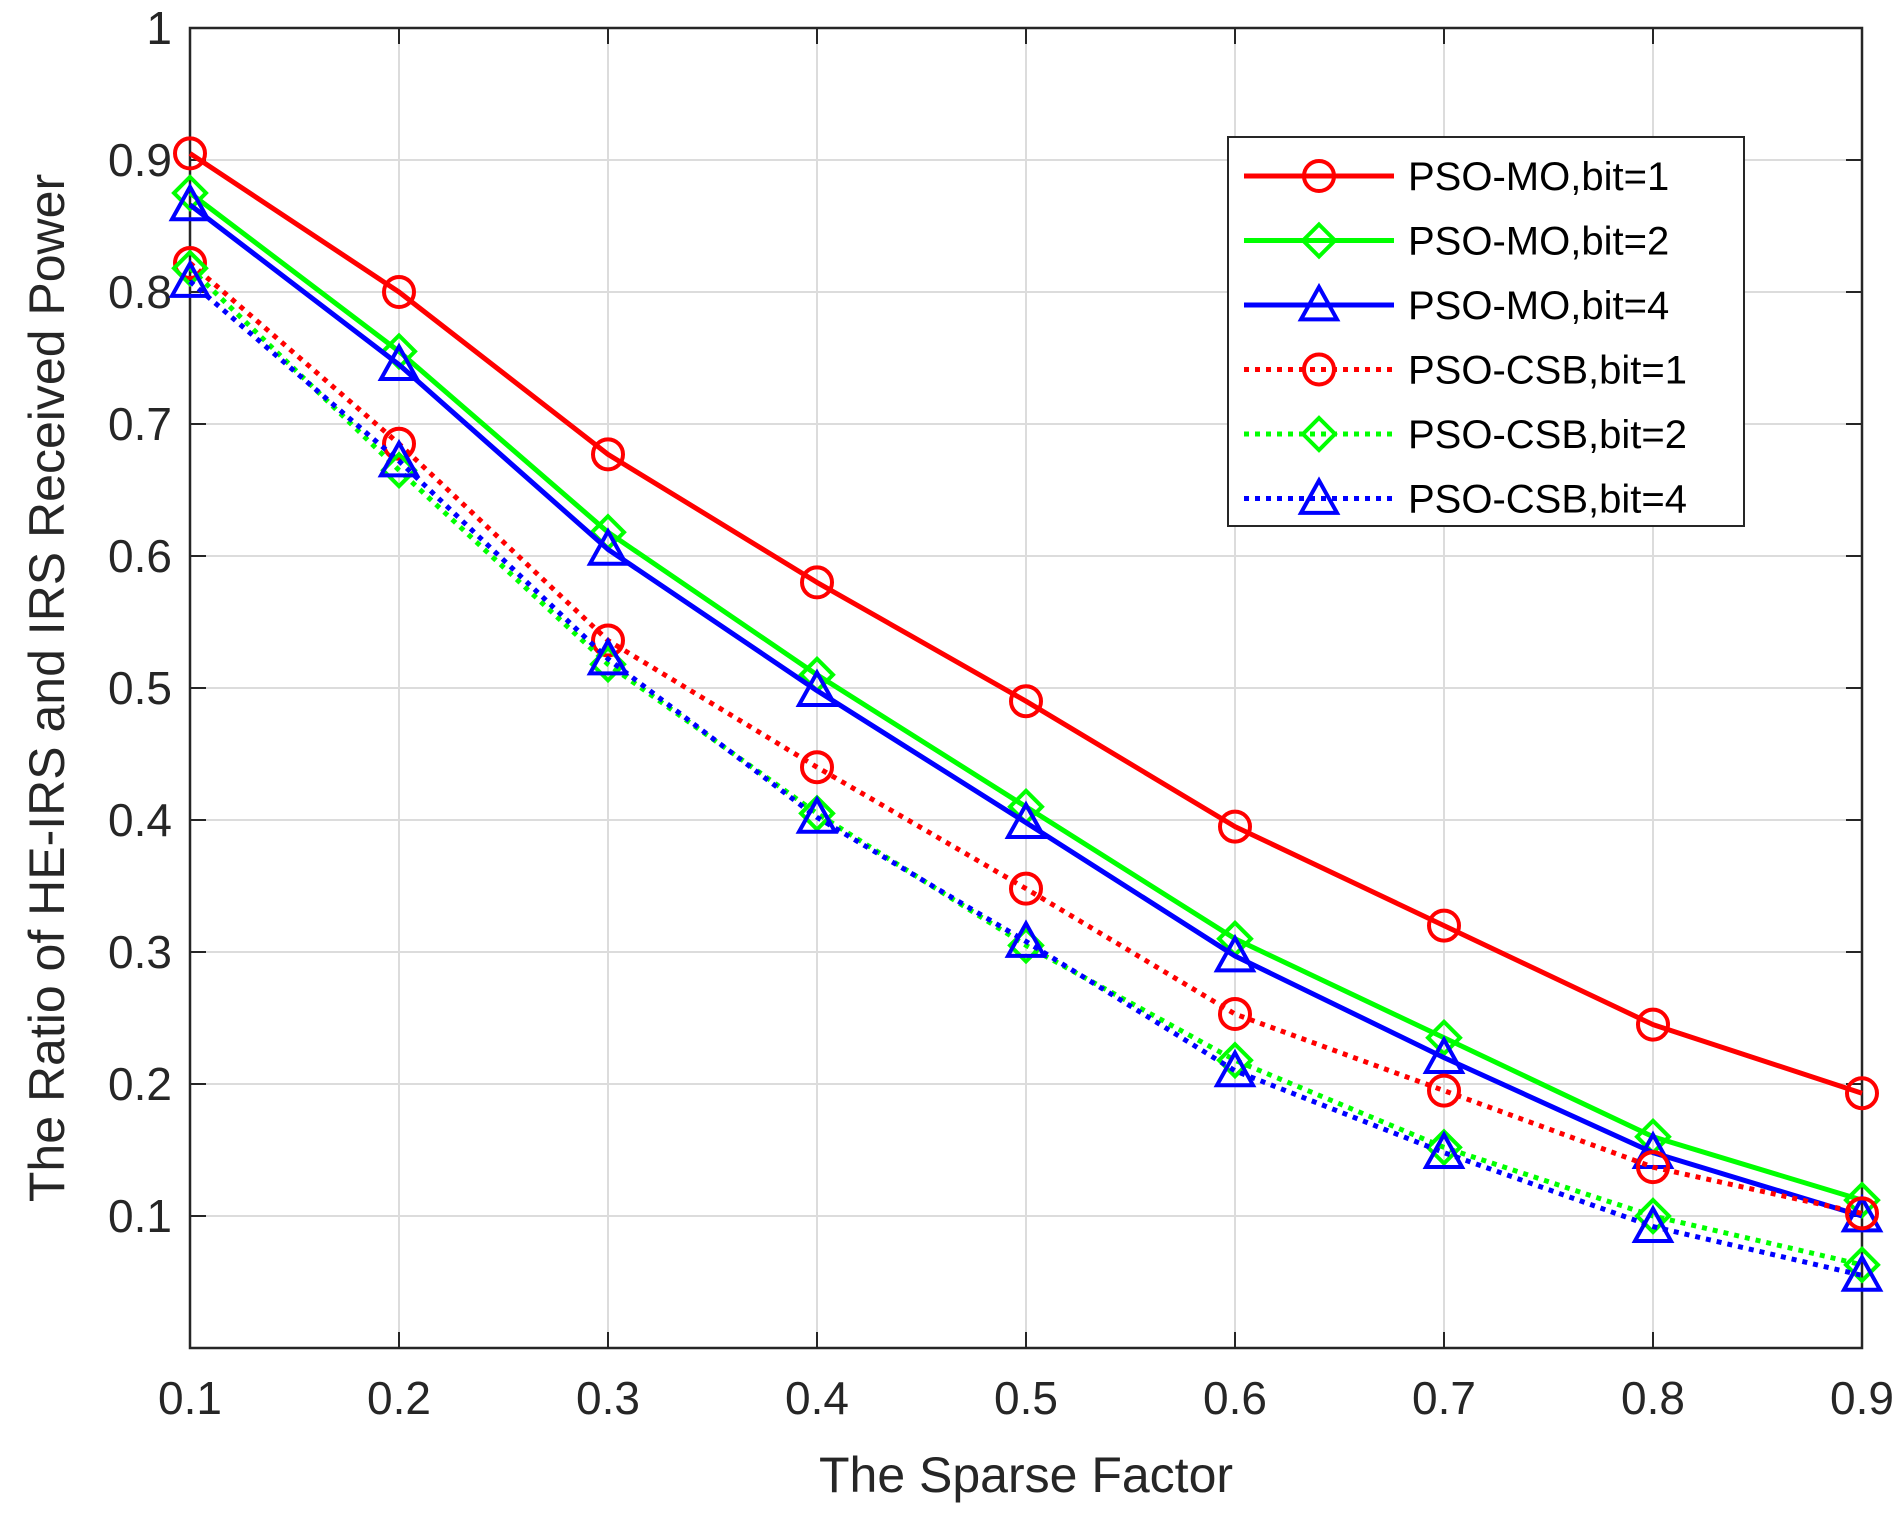 The width and height of the screenshot is (1901, 1513). What do you see at coordinates (140, 952) in the screenshot?
I see `y-tick-label: 0.3` at bounding box center [140, 952].